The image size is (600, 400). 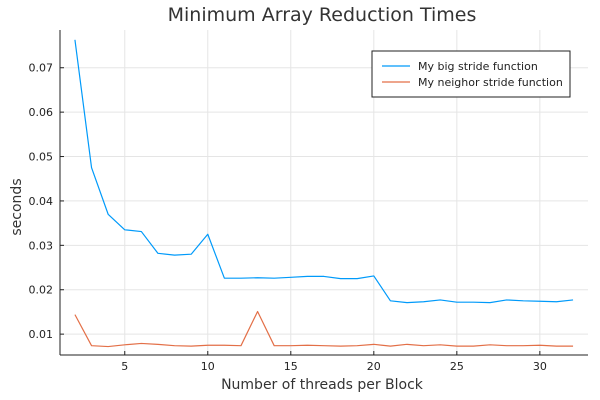 What do you see at coordinates (41, 112) in the screenshot?
I see `y-tick-label: 0.06` at bounding box center [41, 112].